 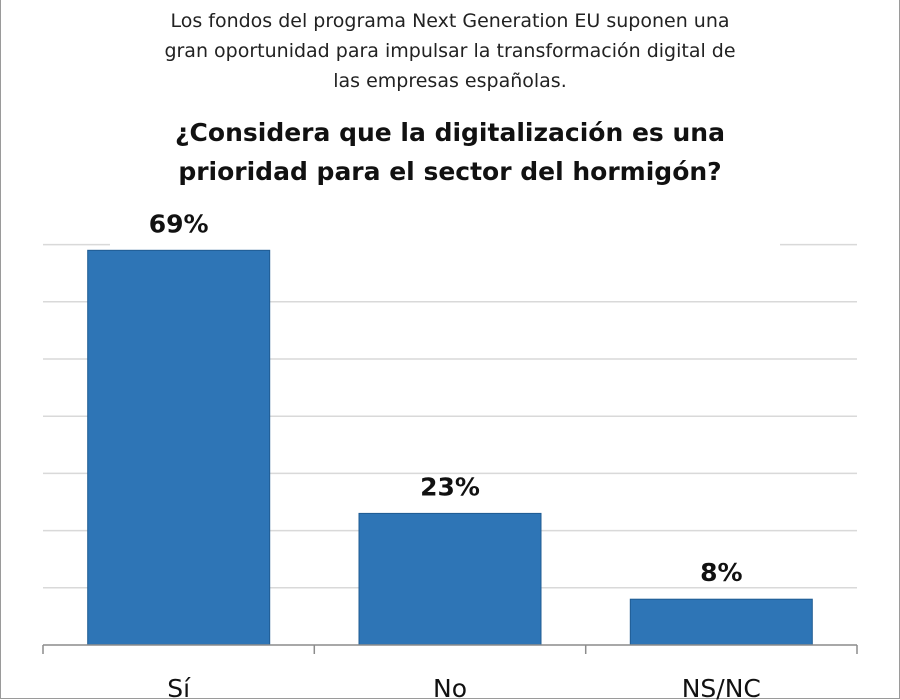 I want to click on data-label-1: 23%, so click(x=450, y=486).